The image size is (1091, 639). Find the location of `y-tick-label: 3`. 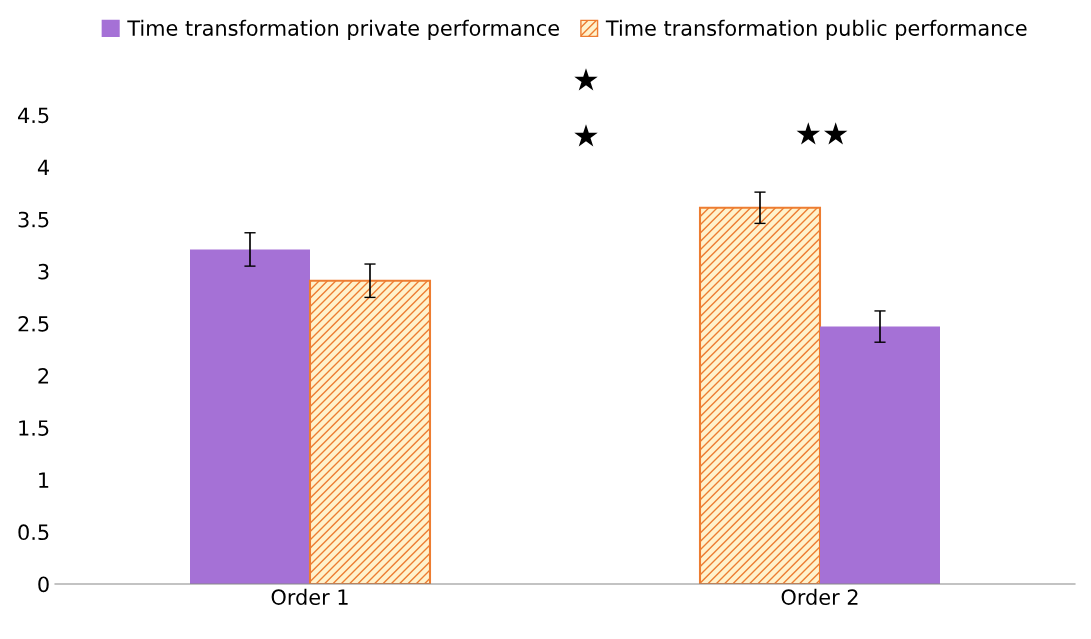

y-tick-label: 3 is located at coordinates (43, 271).